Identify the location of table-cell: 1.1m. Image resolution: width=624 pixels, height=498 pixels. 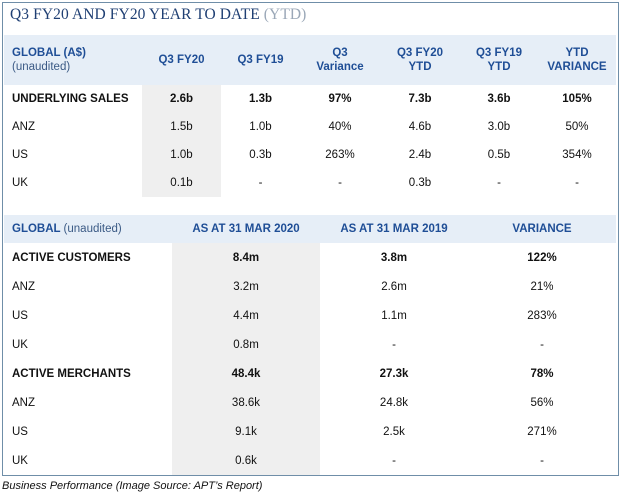
(394, 315).